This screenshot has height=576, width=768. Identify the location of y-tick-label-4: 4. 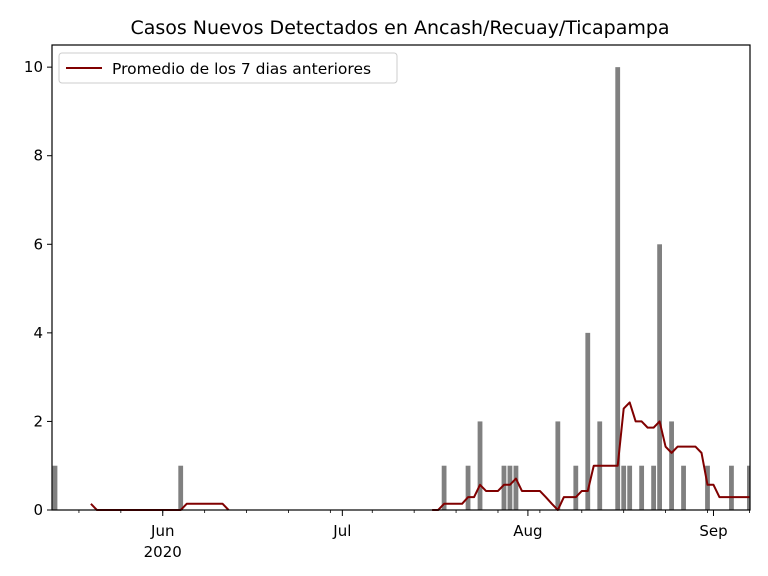
(38, 333).